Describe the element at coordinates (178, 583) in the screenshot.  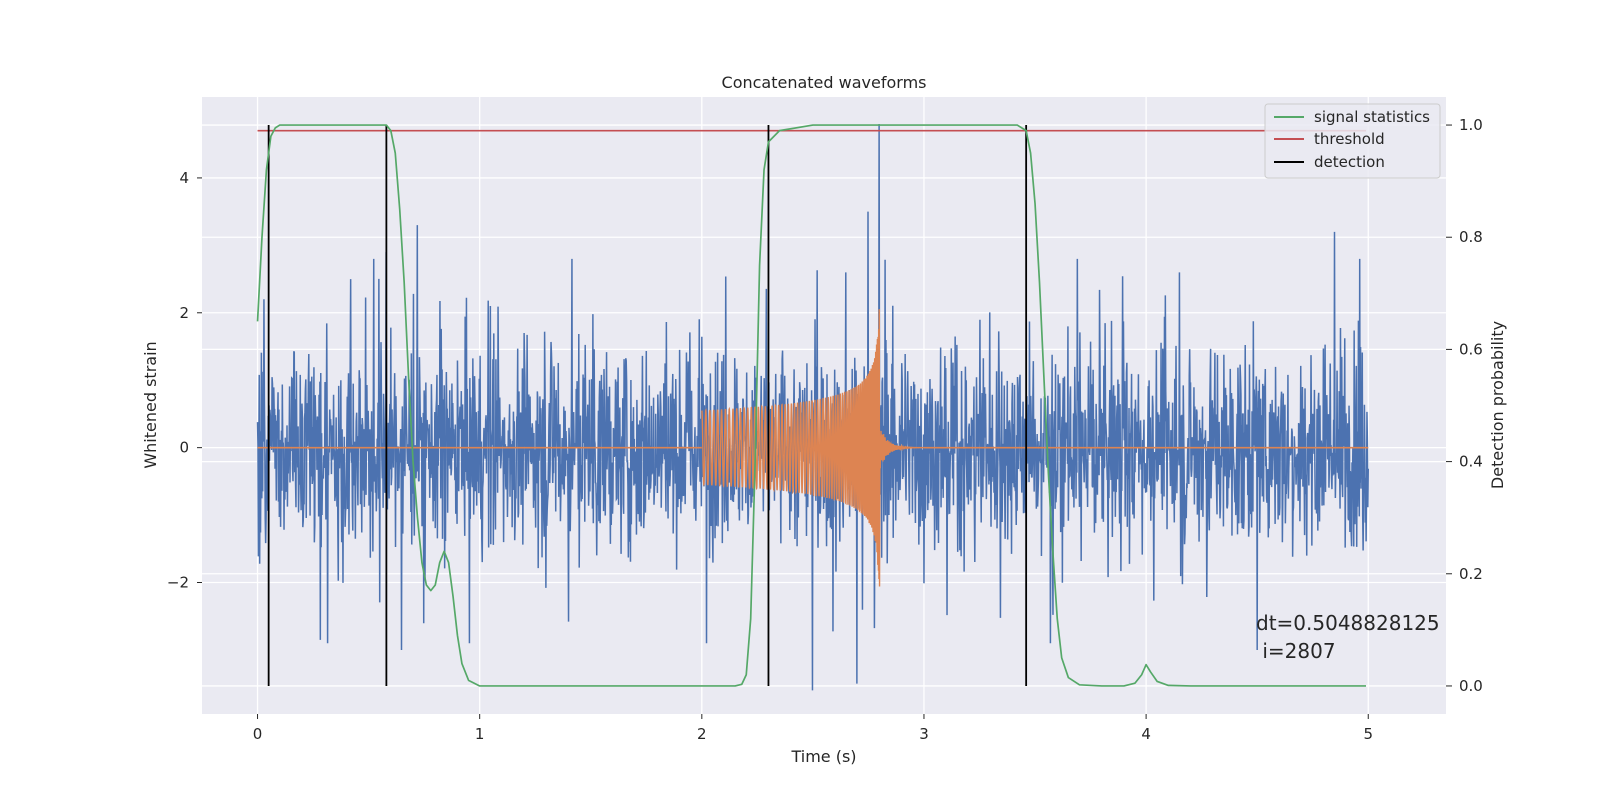
I see `y-left-tick-label: −2` at that location.